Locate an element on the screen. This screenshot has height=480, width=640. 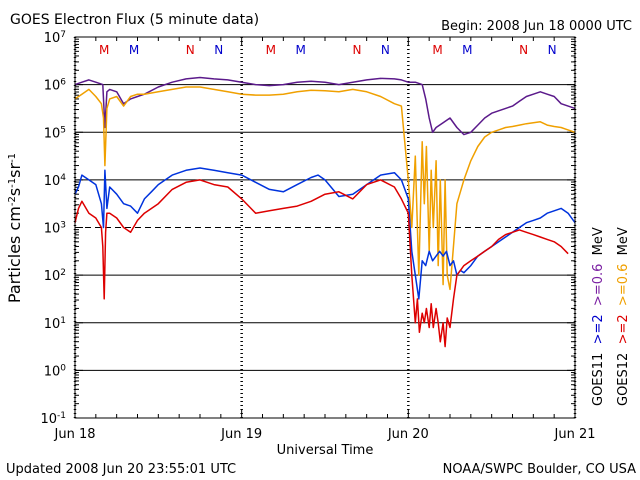
y-axis-label-prefix: Particles cm is located at coordinates (14, 254).